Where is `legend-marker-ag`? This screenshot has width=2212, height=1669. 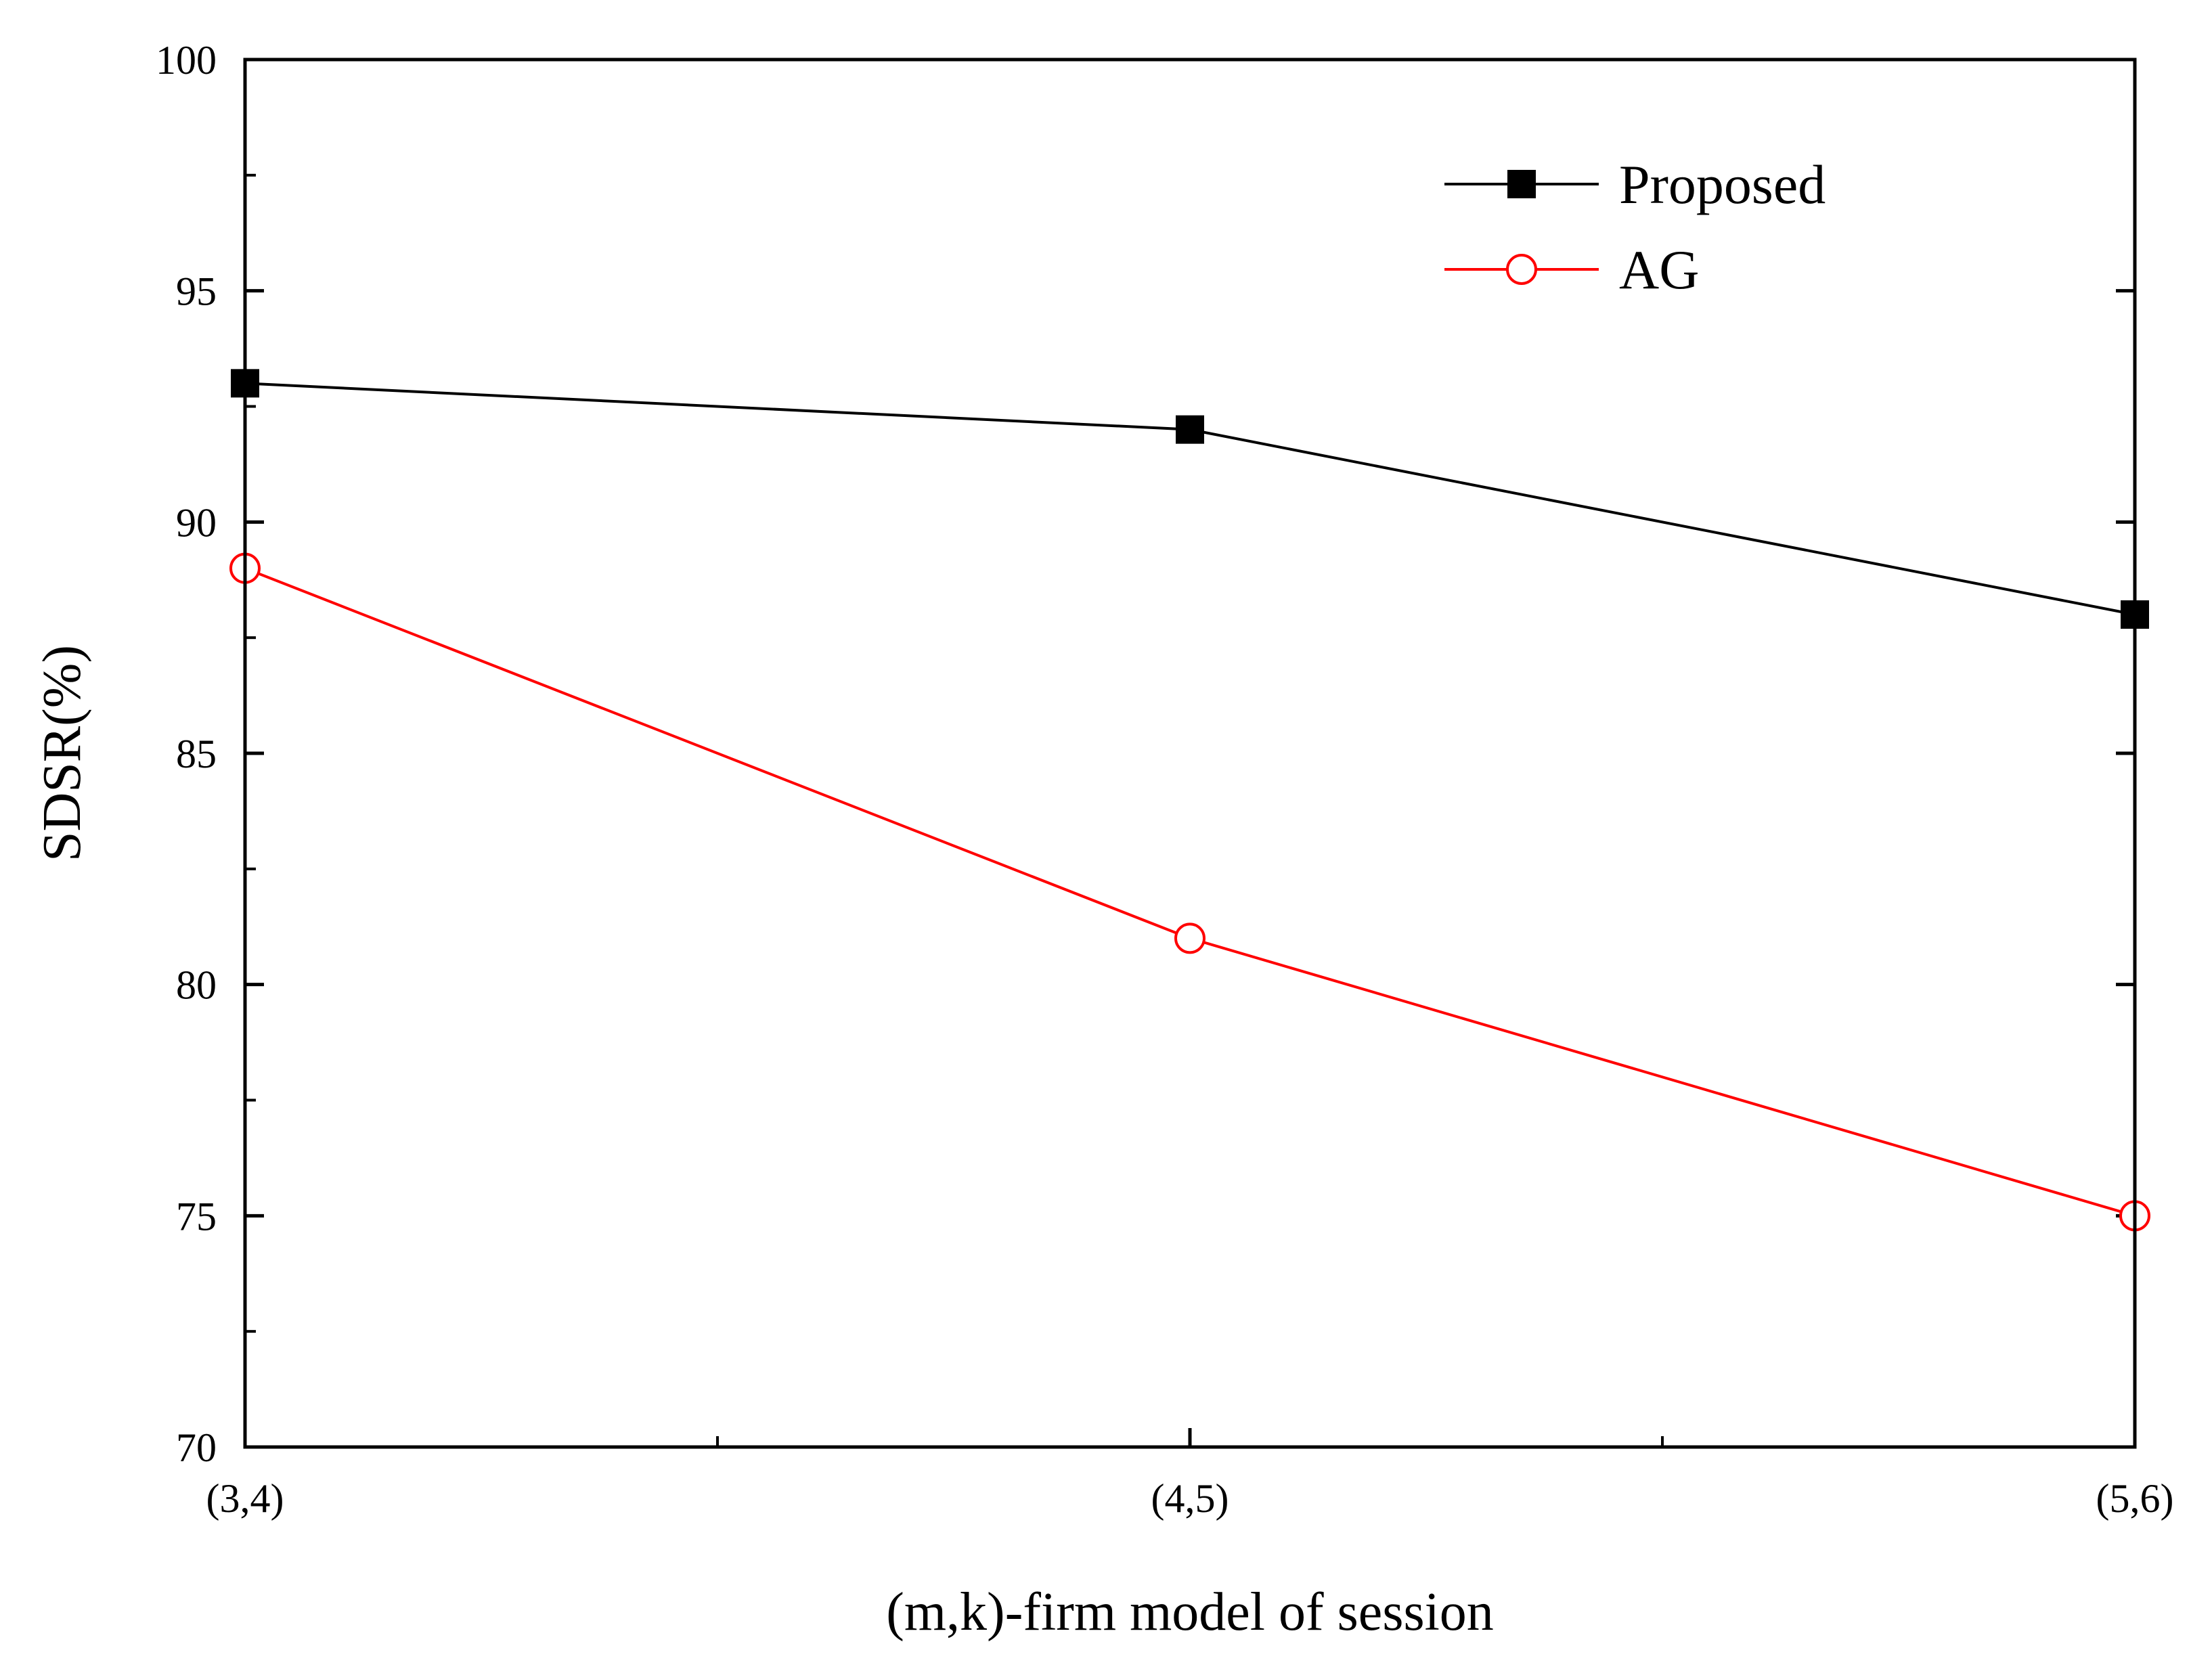 legend-marker-ag is located at coordinates (1522, 269).